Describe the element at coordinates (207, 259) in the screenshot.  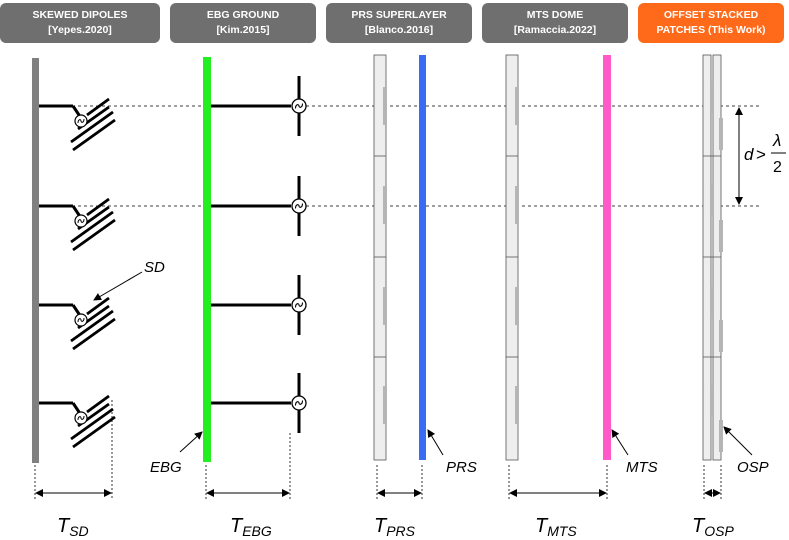
I see `ebg-ground-plane` at that location.